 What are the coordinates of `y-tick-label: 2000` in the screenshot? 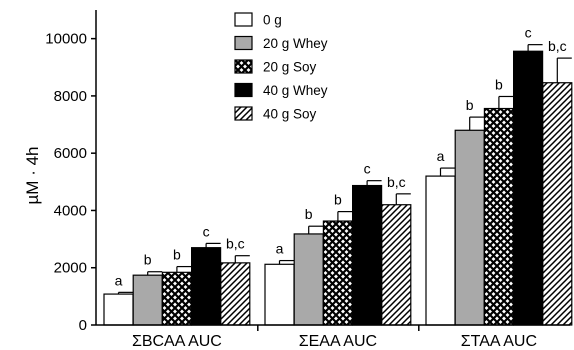 It's located at (70, 268).